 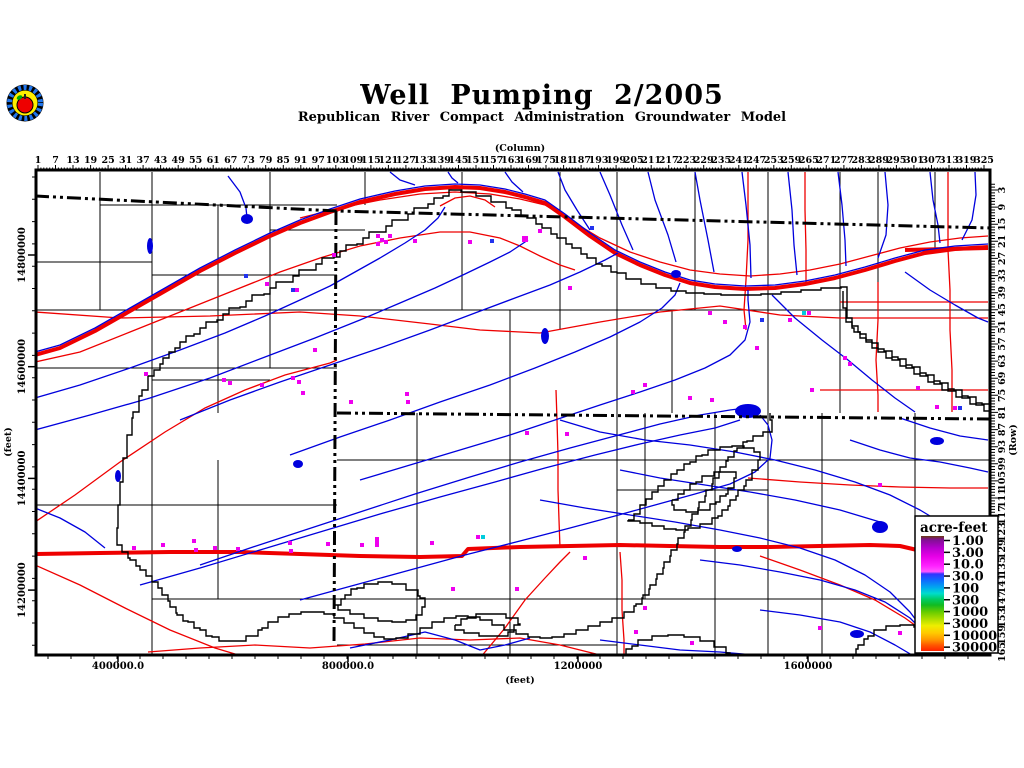 I want to click on row-axis-title: (Row), so click(x=1013, y=439).